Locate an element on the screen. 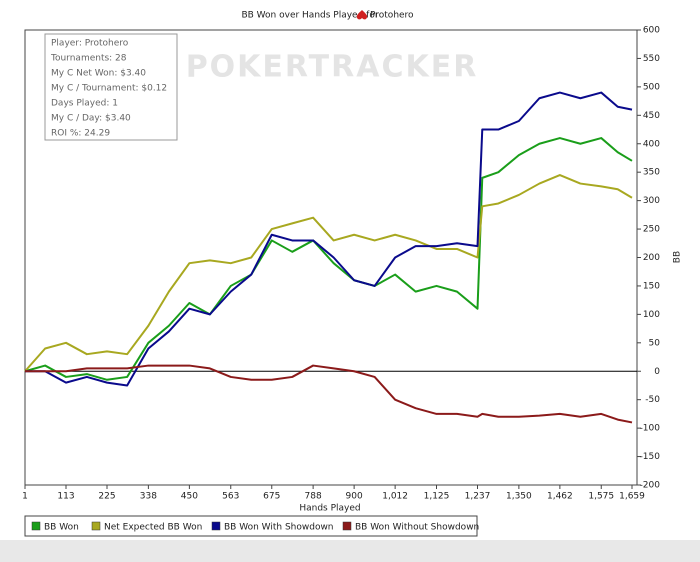 The image size is (700, 562). legend-label: BB Won Without Showdown is located at coordinates (417, 528).